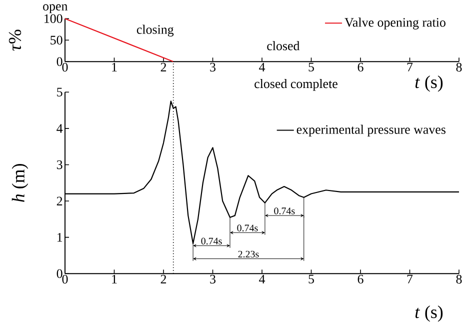 The width and height of the screenshot is (474, 326). What do you see at coordinates (59, 201) in the screenshot?
I see `y-tick-label: 2` at bounding box center [59, 201].